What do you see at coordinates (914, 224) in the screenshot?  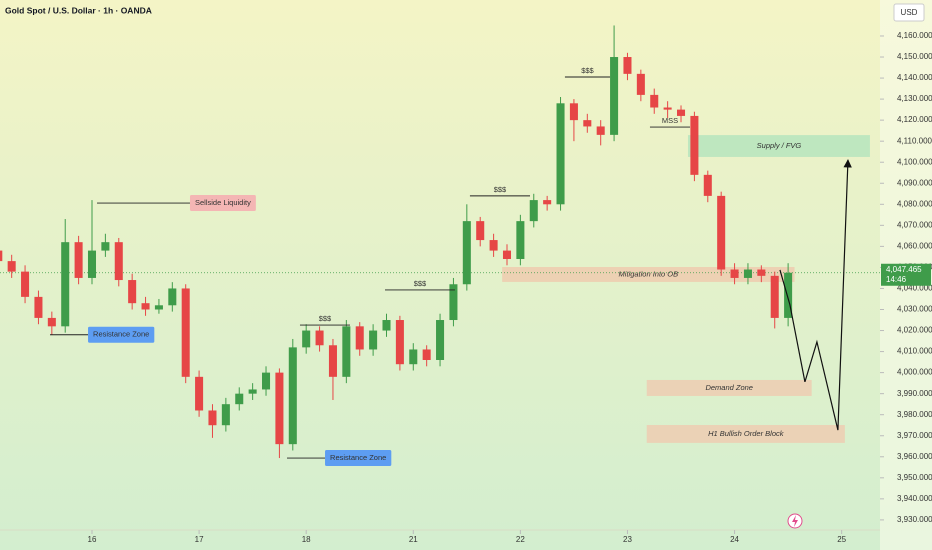 I see `y-tick-label: 4,070.000` at bounding box center [914, 224].